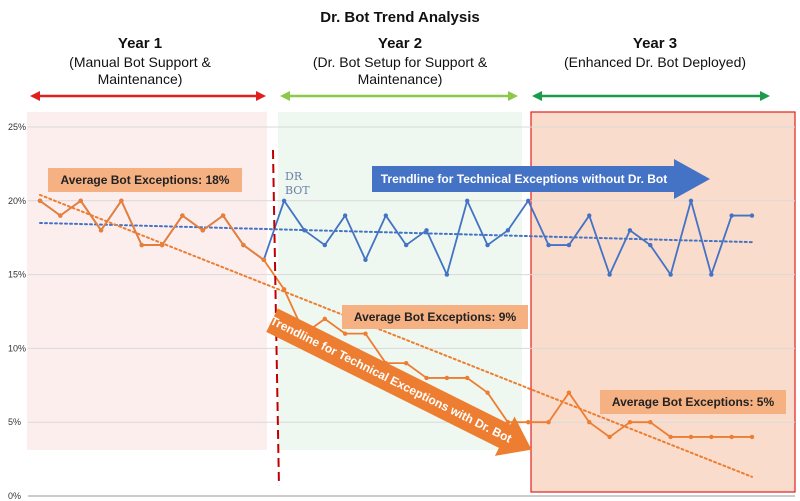 The height and width of the screenshot is (501, 800). I want to click on period-subtitle-year-1-line-2: Maintenance), so click(140, 79).